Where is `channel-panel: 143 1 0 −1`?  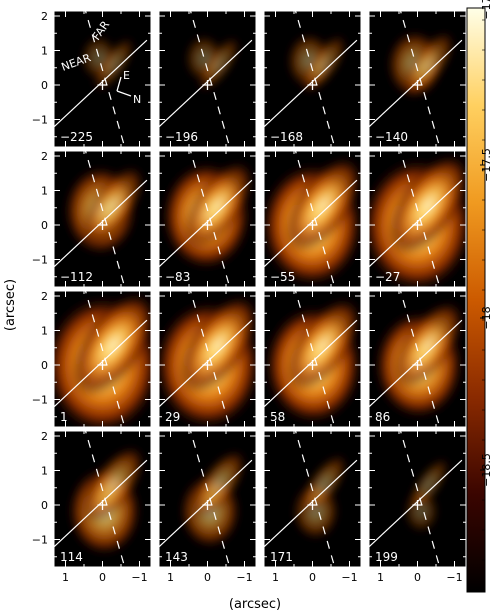
channel-panel: 143 1 0 −1 is located at coordinates (207, 507).